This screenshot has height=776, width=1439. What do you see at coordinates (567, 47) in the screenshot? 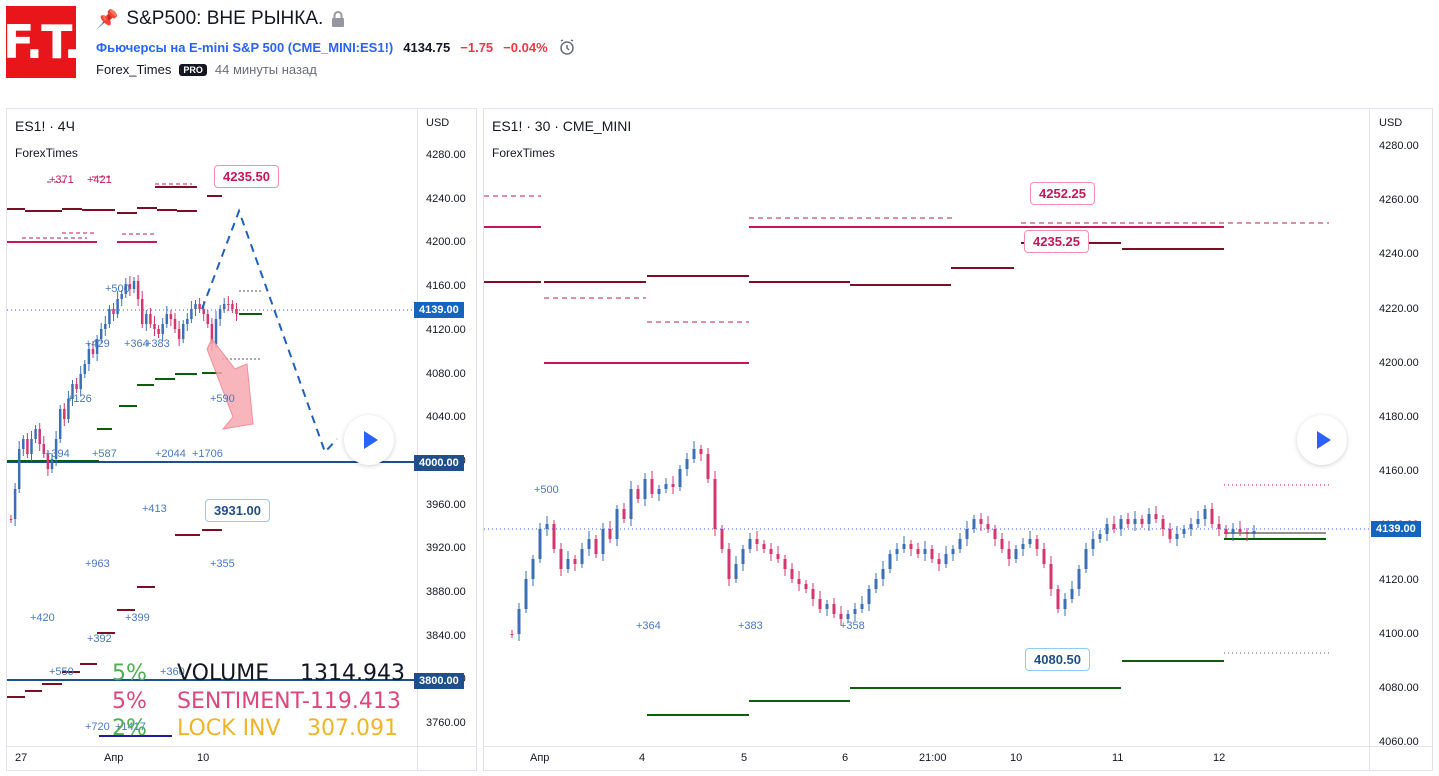
I see `alarm-clock-icon` at bounding box center [567, 47].